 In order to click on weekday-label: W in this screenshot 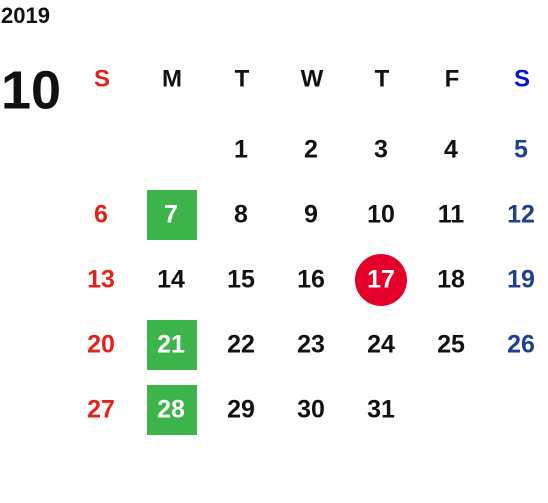, I will do `click(312, 78)`.